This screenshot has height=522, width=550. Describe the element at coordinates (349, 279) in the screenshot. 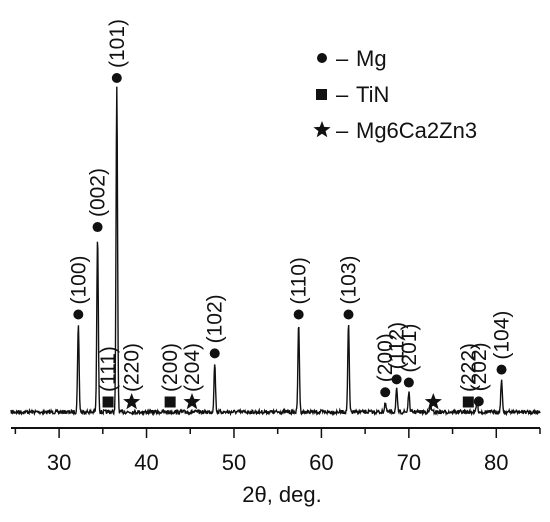

I see `peak-label: (103)` at that location.